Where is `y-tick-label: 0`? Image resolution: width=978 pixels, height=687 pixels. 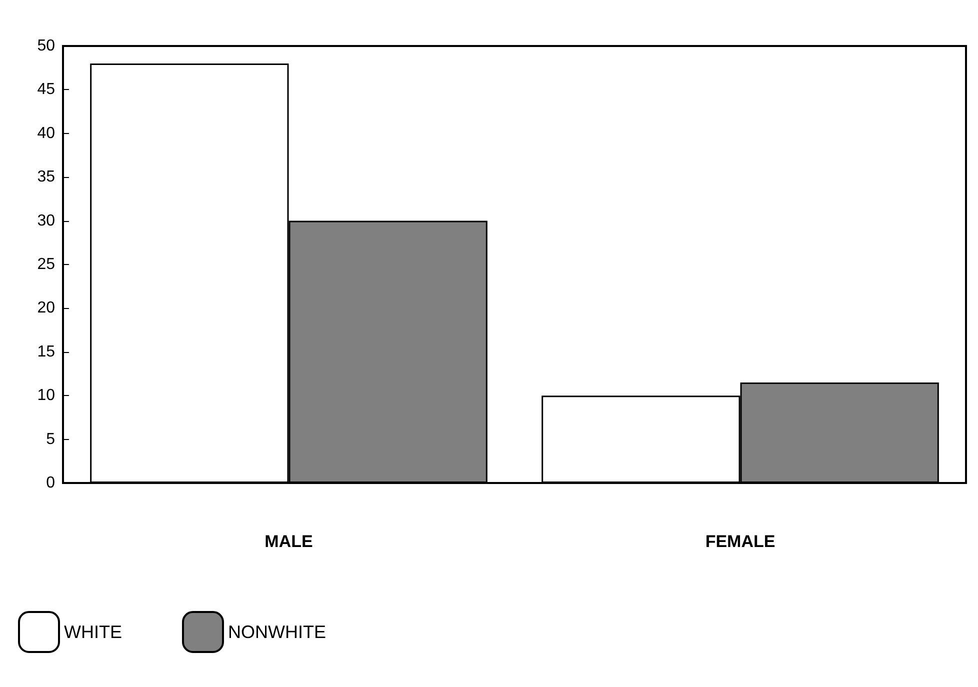
y-tick-label: 0 is located at coordinates (51, 483).